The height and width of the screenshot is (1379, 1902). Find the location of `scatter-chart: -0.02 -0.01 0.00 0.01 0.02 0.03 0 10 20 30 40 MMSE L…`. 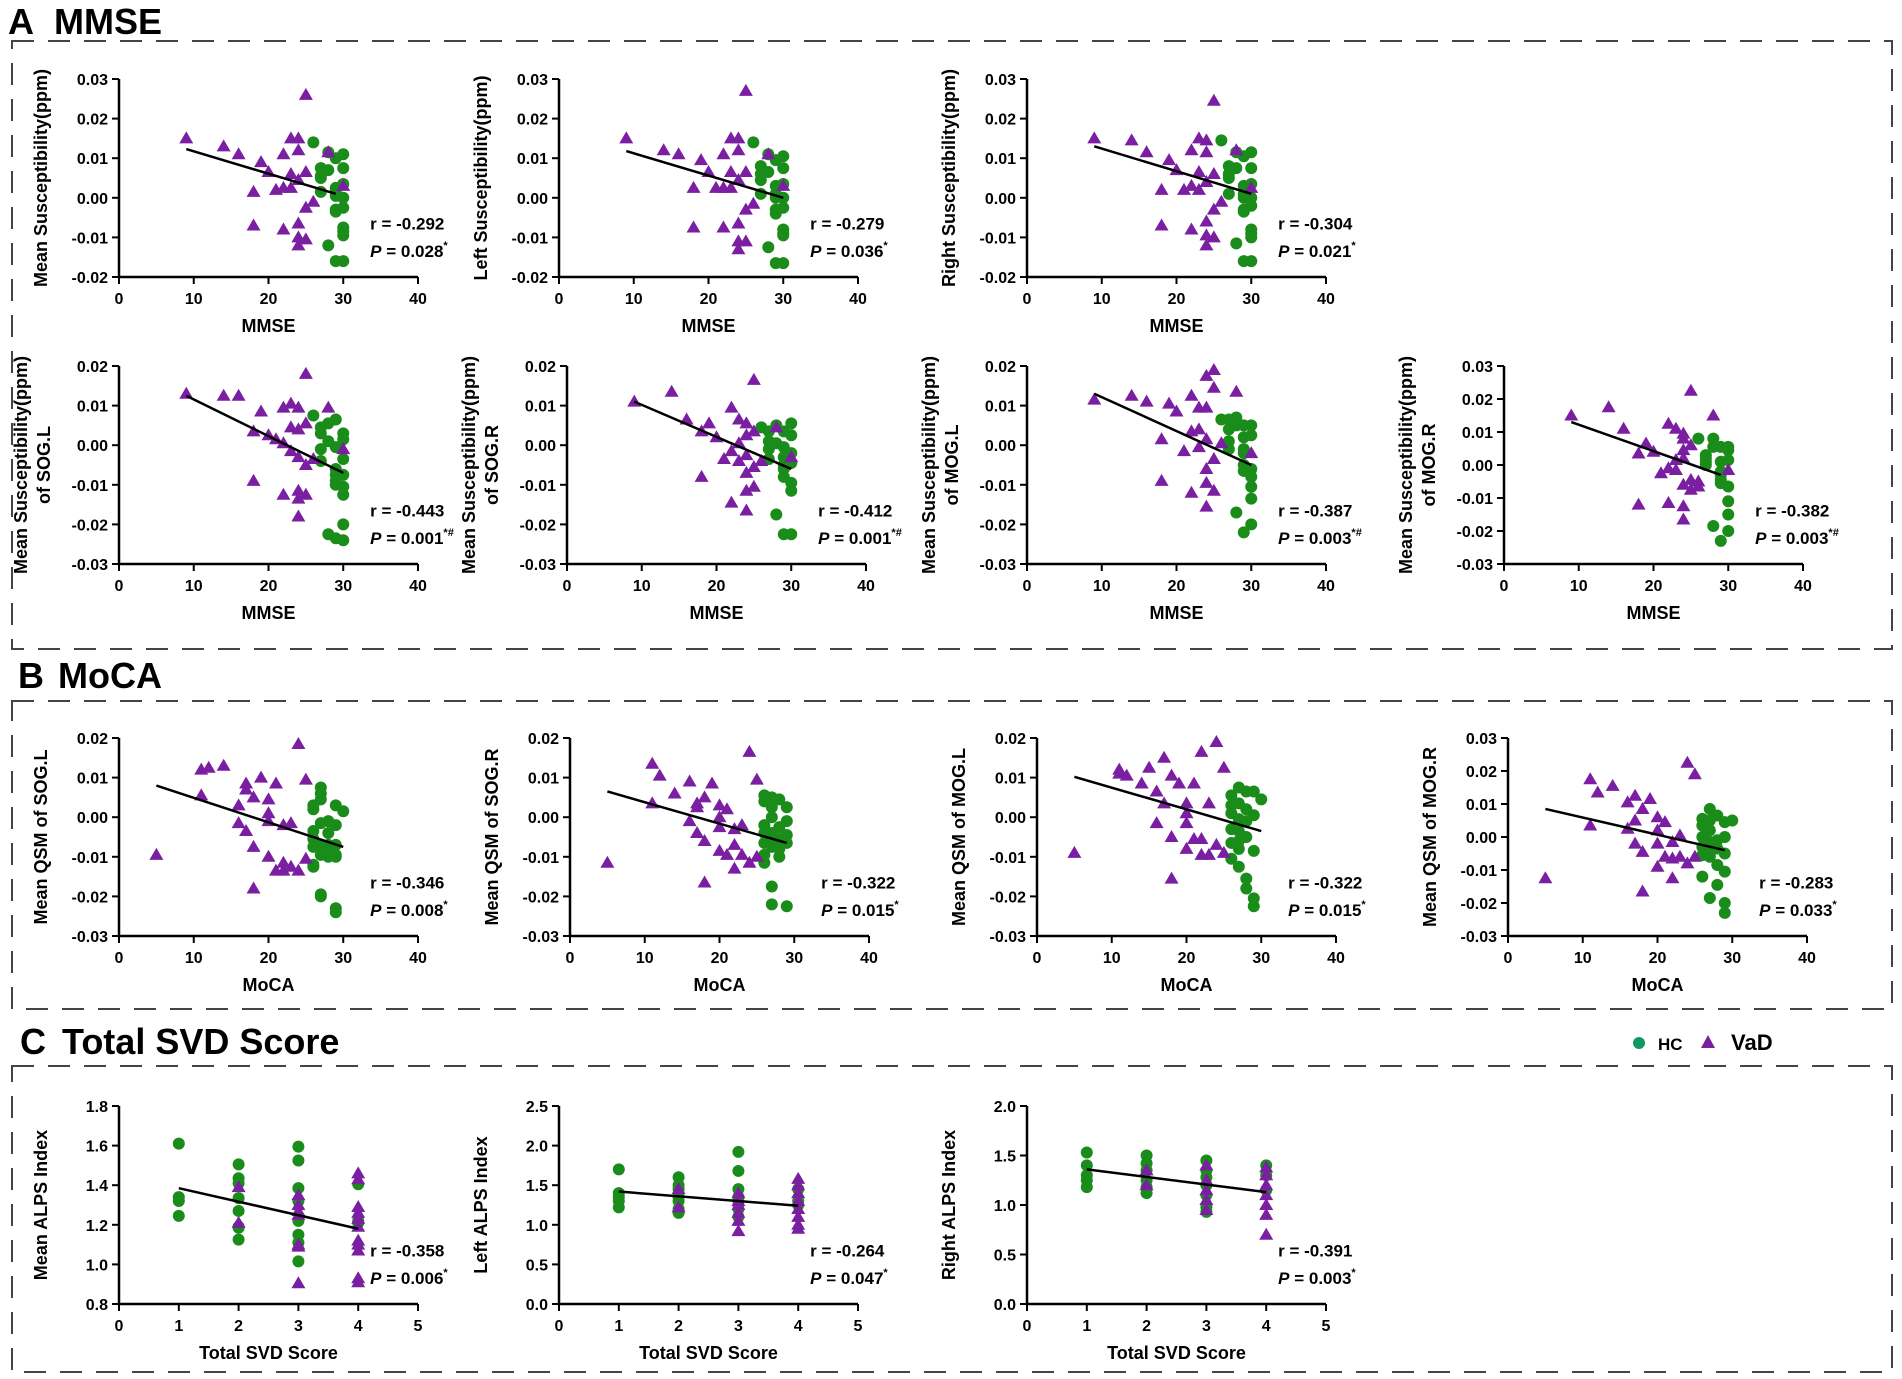

scatter-chart: -0.02 -0.01 0.00 0.01 0.02 0.03 0 10 20 30 40 MMSE L… is located at coordinates (679, 204).